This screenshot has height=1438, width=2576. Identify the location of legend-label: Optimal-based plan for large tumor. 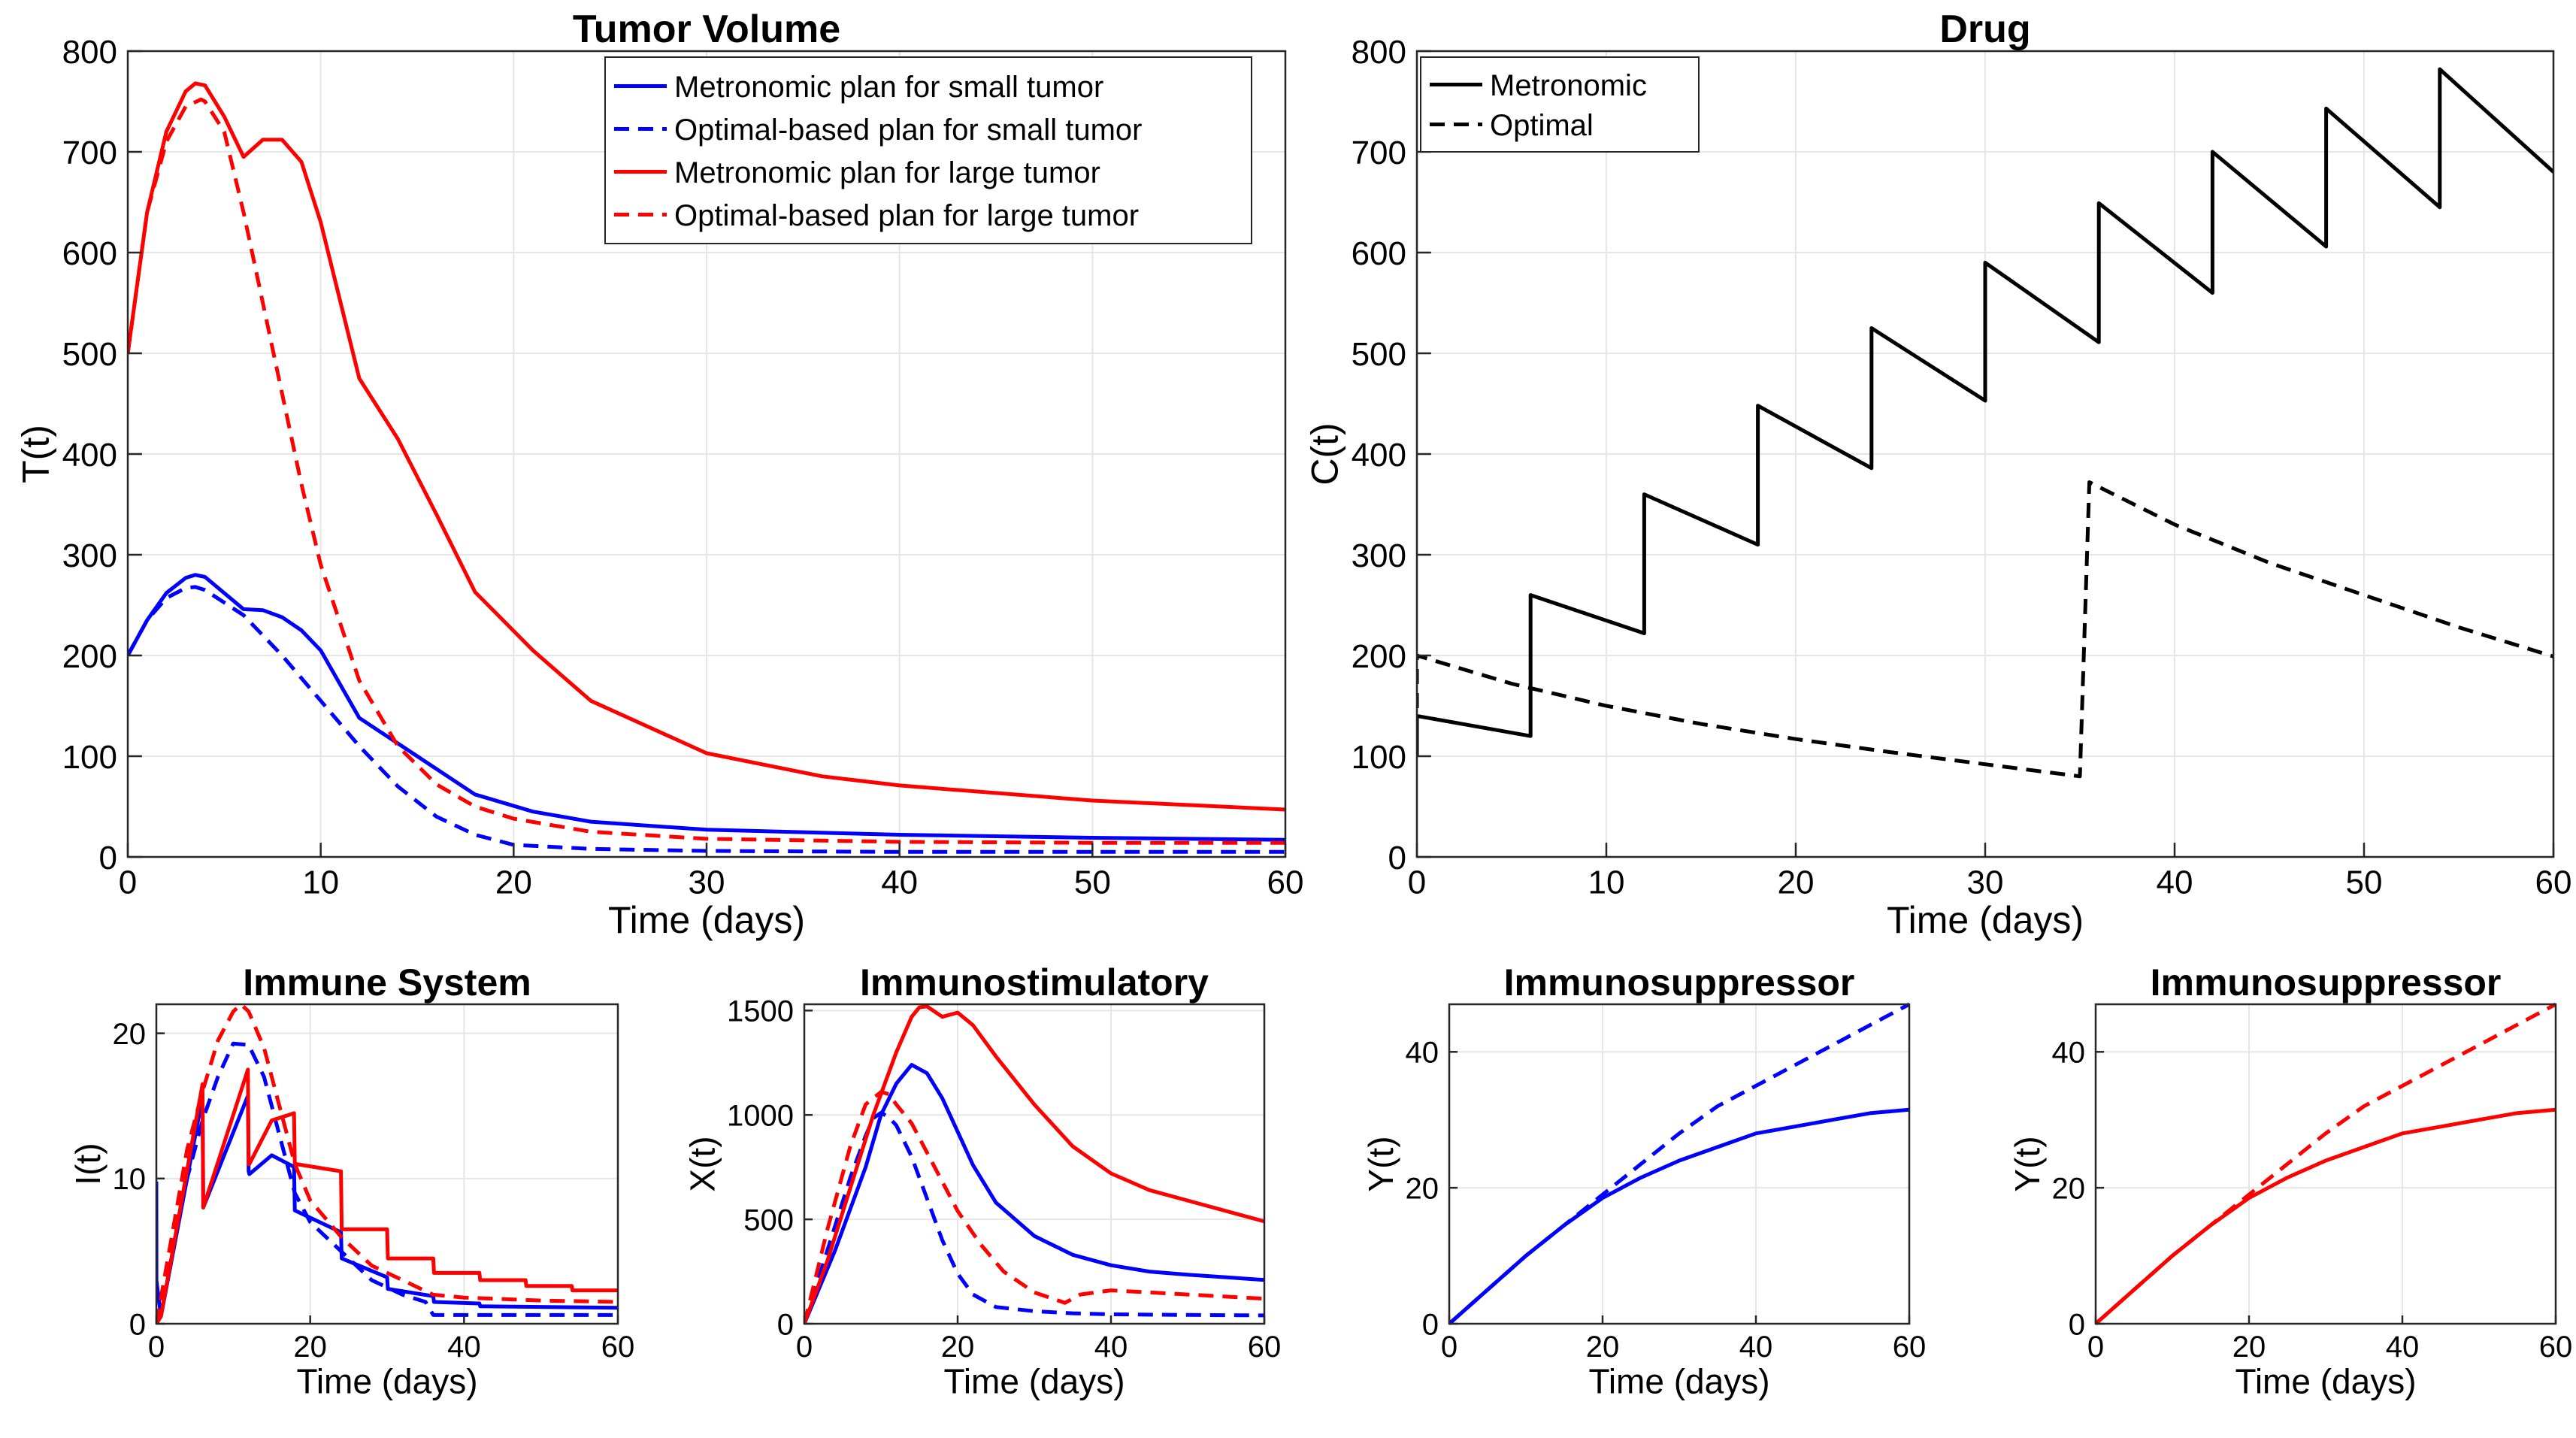
(906, 215).